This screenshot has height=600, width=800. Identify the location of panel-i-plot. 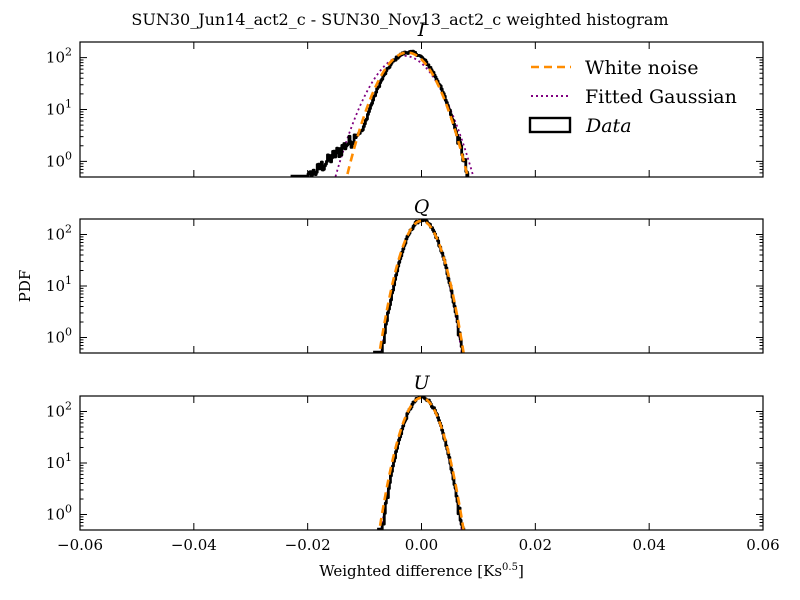
(382, 113).